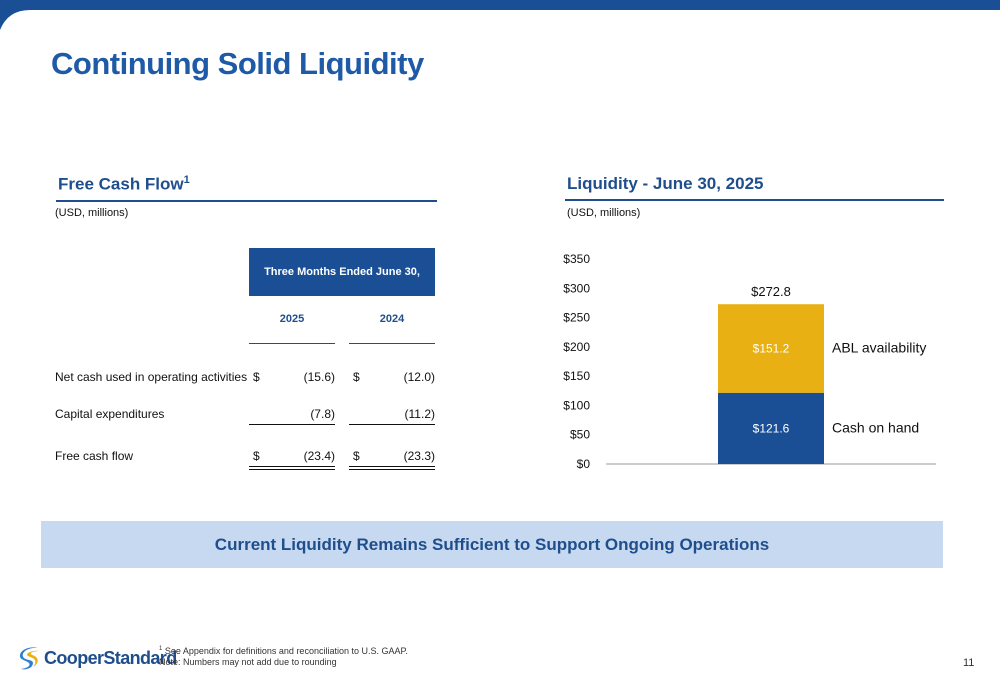 The width and height of the screenshot is (1000, 685). Describe the element at coordinates (576, 259) in the screenshot. I see `y-tick-label: $350` at that location.